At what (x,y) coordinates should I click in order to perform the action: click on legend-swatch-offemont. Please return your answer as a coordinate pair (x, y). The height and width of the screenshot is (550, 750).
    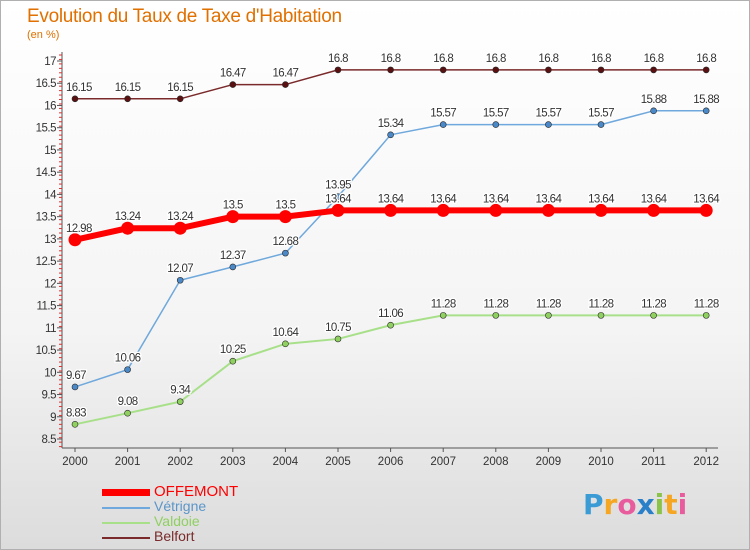
    Looking at the image, I should click on (126, 492).